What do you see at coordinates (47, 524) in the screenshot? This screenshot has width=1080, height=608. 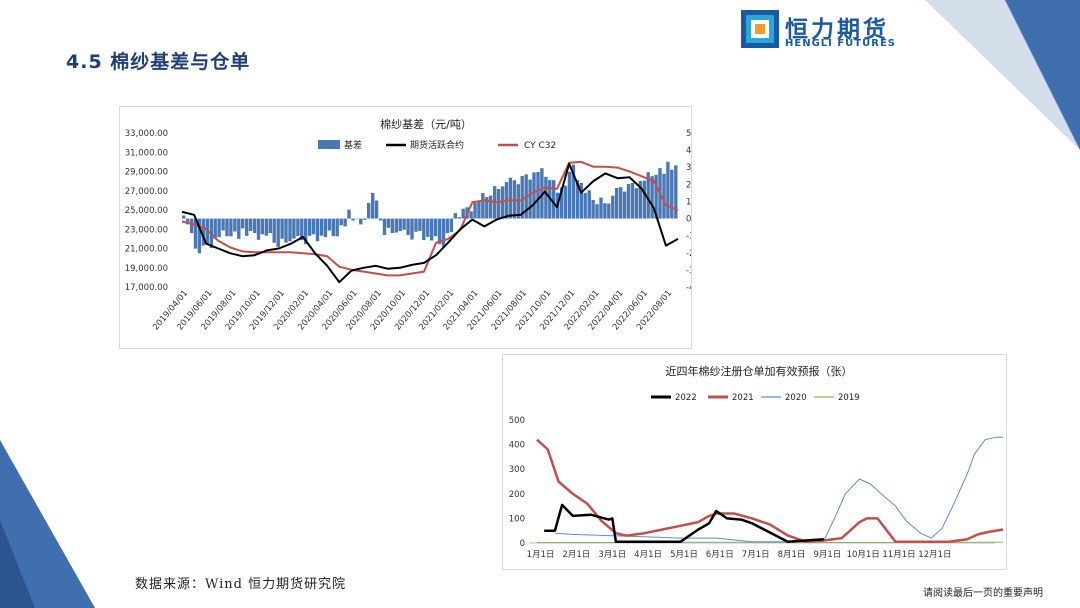 I see `decor-bottom-left-dark` at bounding box center [47, 524].